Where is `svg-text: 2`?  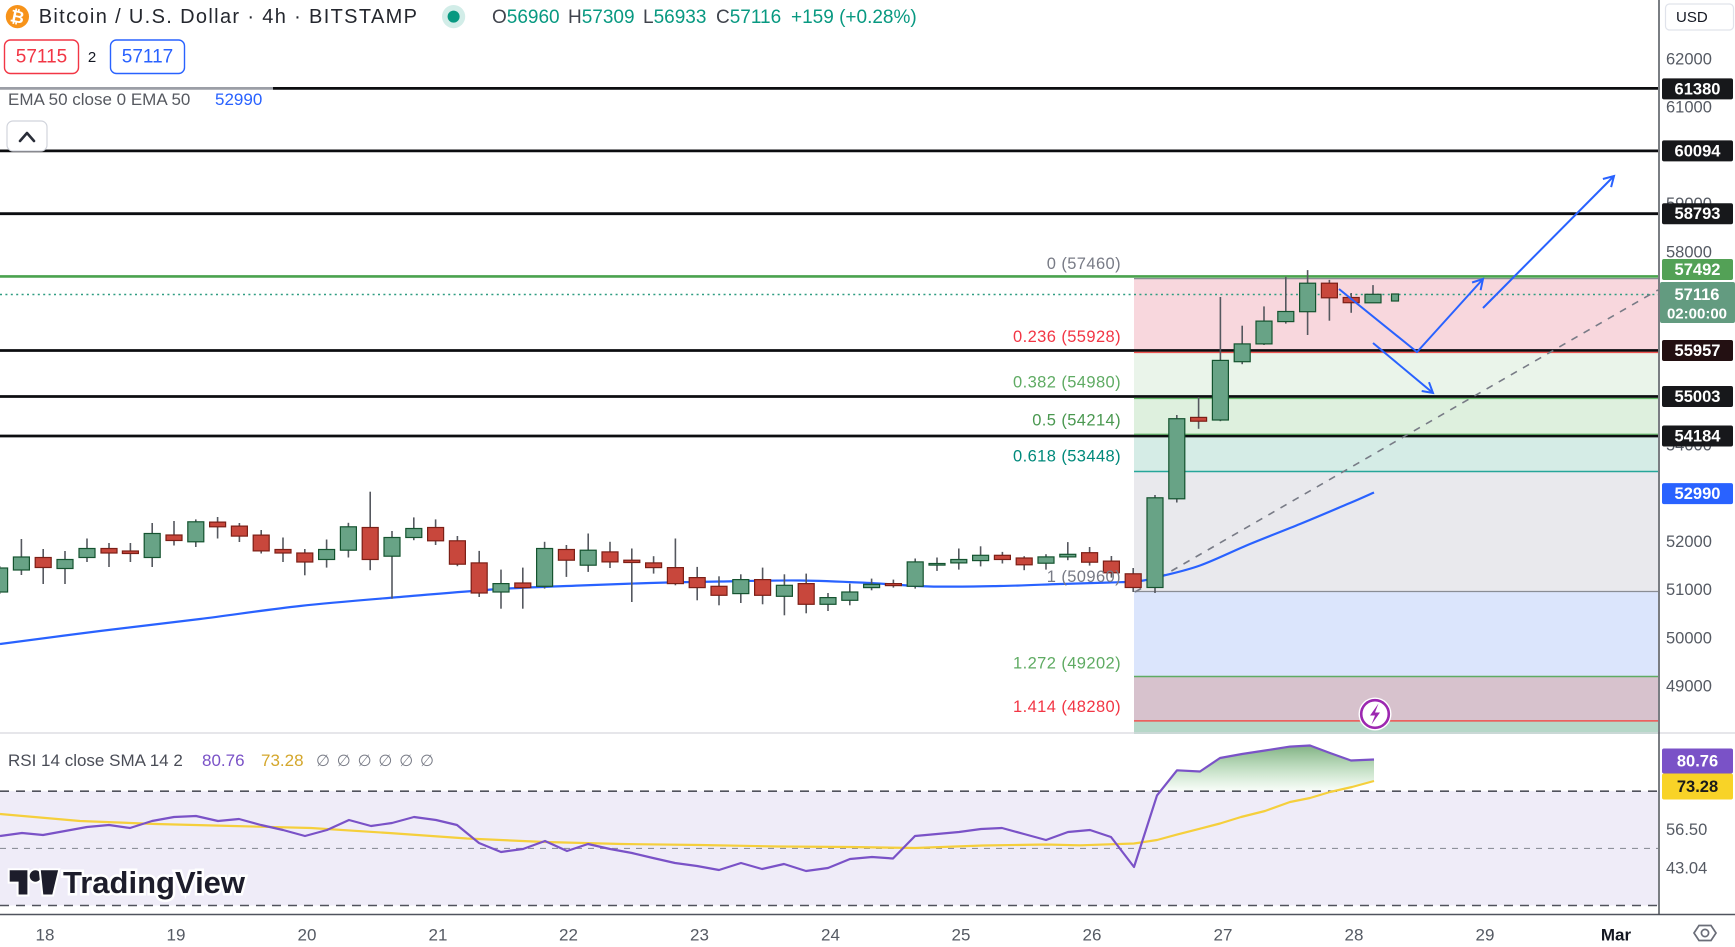 svg-text: 2 is located at coordinates (92, 57).